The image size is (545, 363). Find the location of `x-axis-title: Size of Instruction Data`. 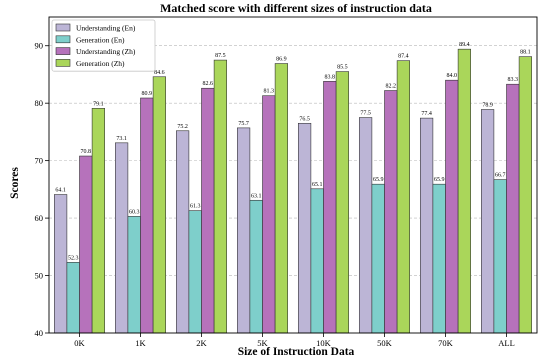

x-axis-title: Size of Instruction Data is located at coordinates (296, 352).